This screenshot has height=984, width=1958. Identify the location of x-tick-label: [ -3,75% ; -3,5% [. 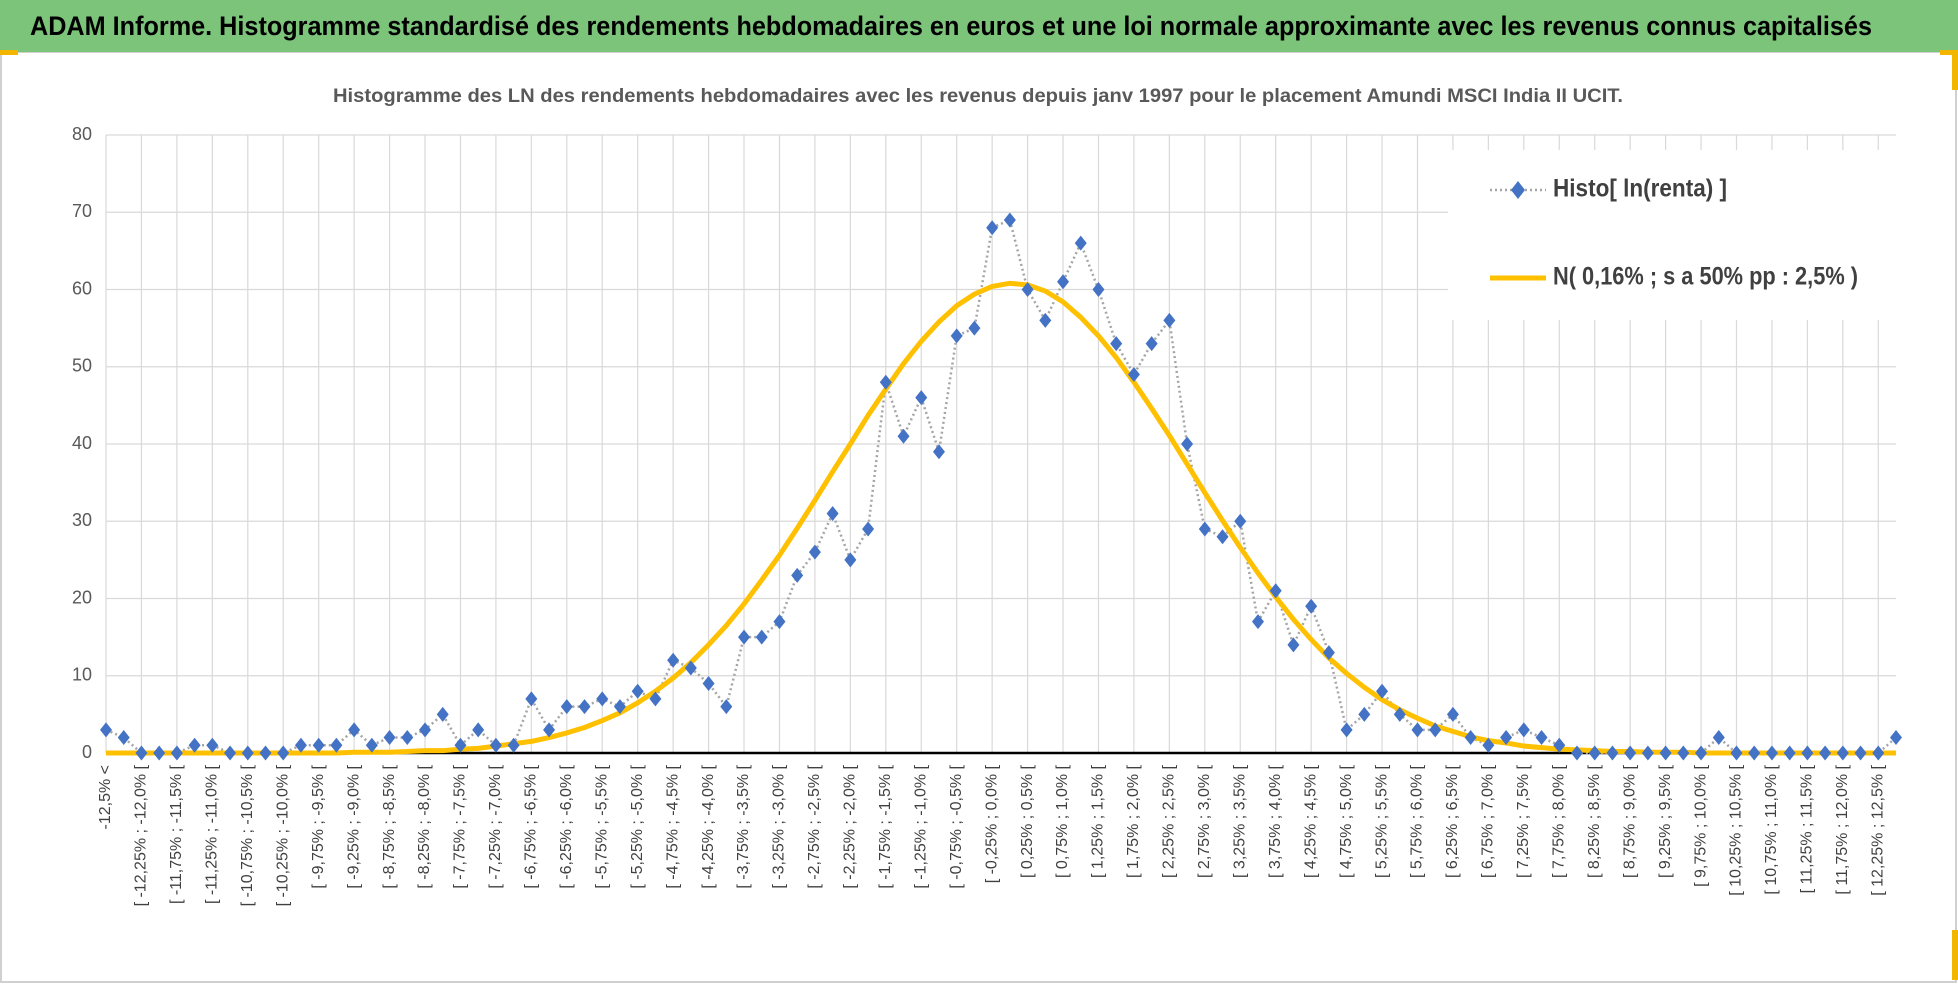
(743, 826).